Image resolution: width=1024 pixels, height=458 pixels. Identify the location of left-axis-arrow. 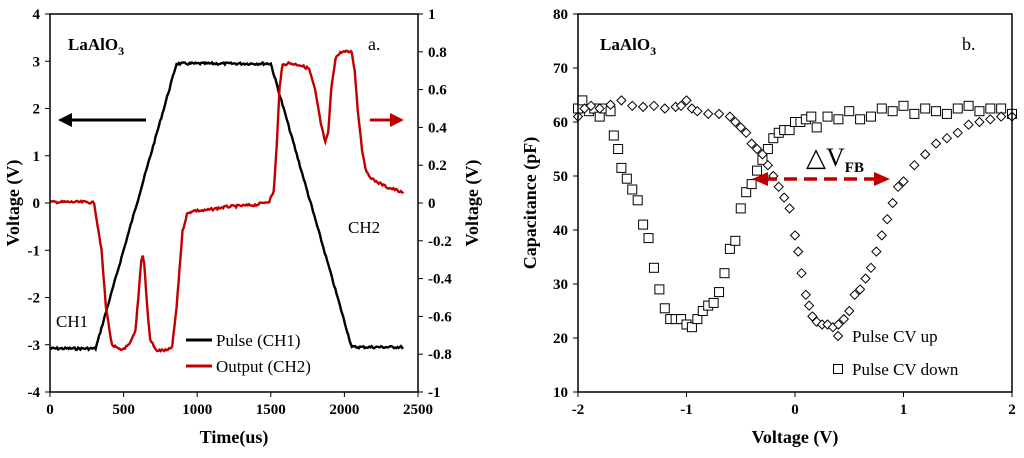
(102, 120).